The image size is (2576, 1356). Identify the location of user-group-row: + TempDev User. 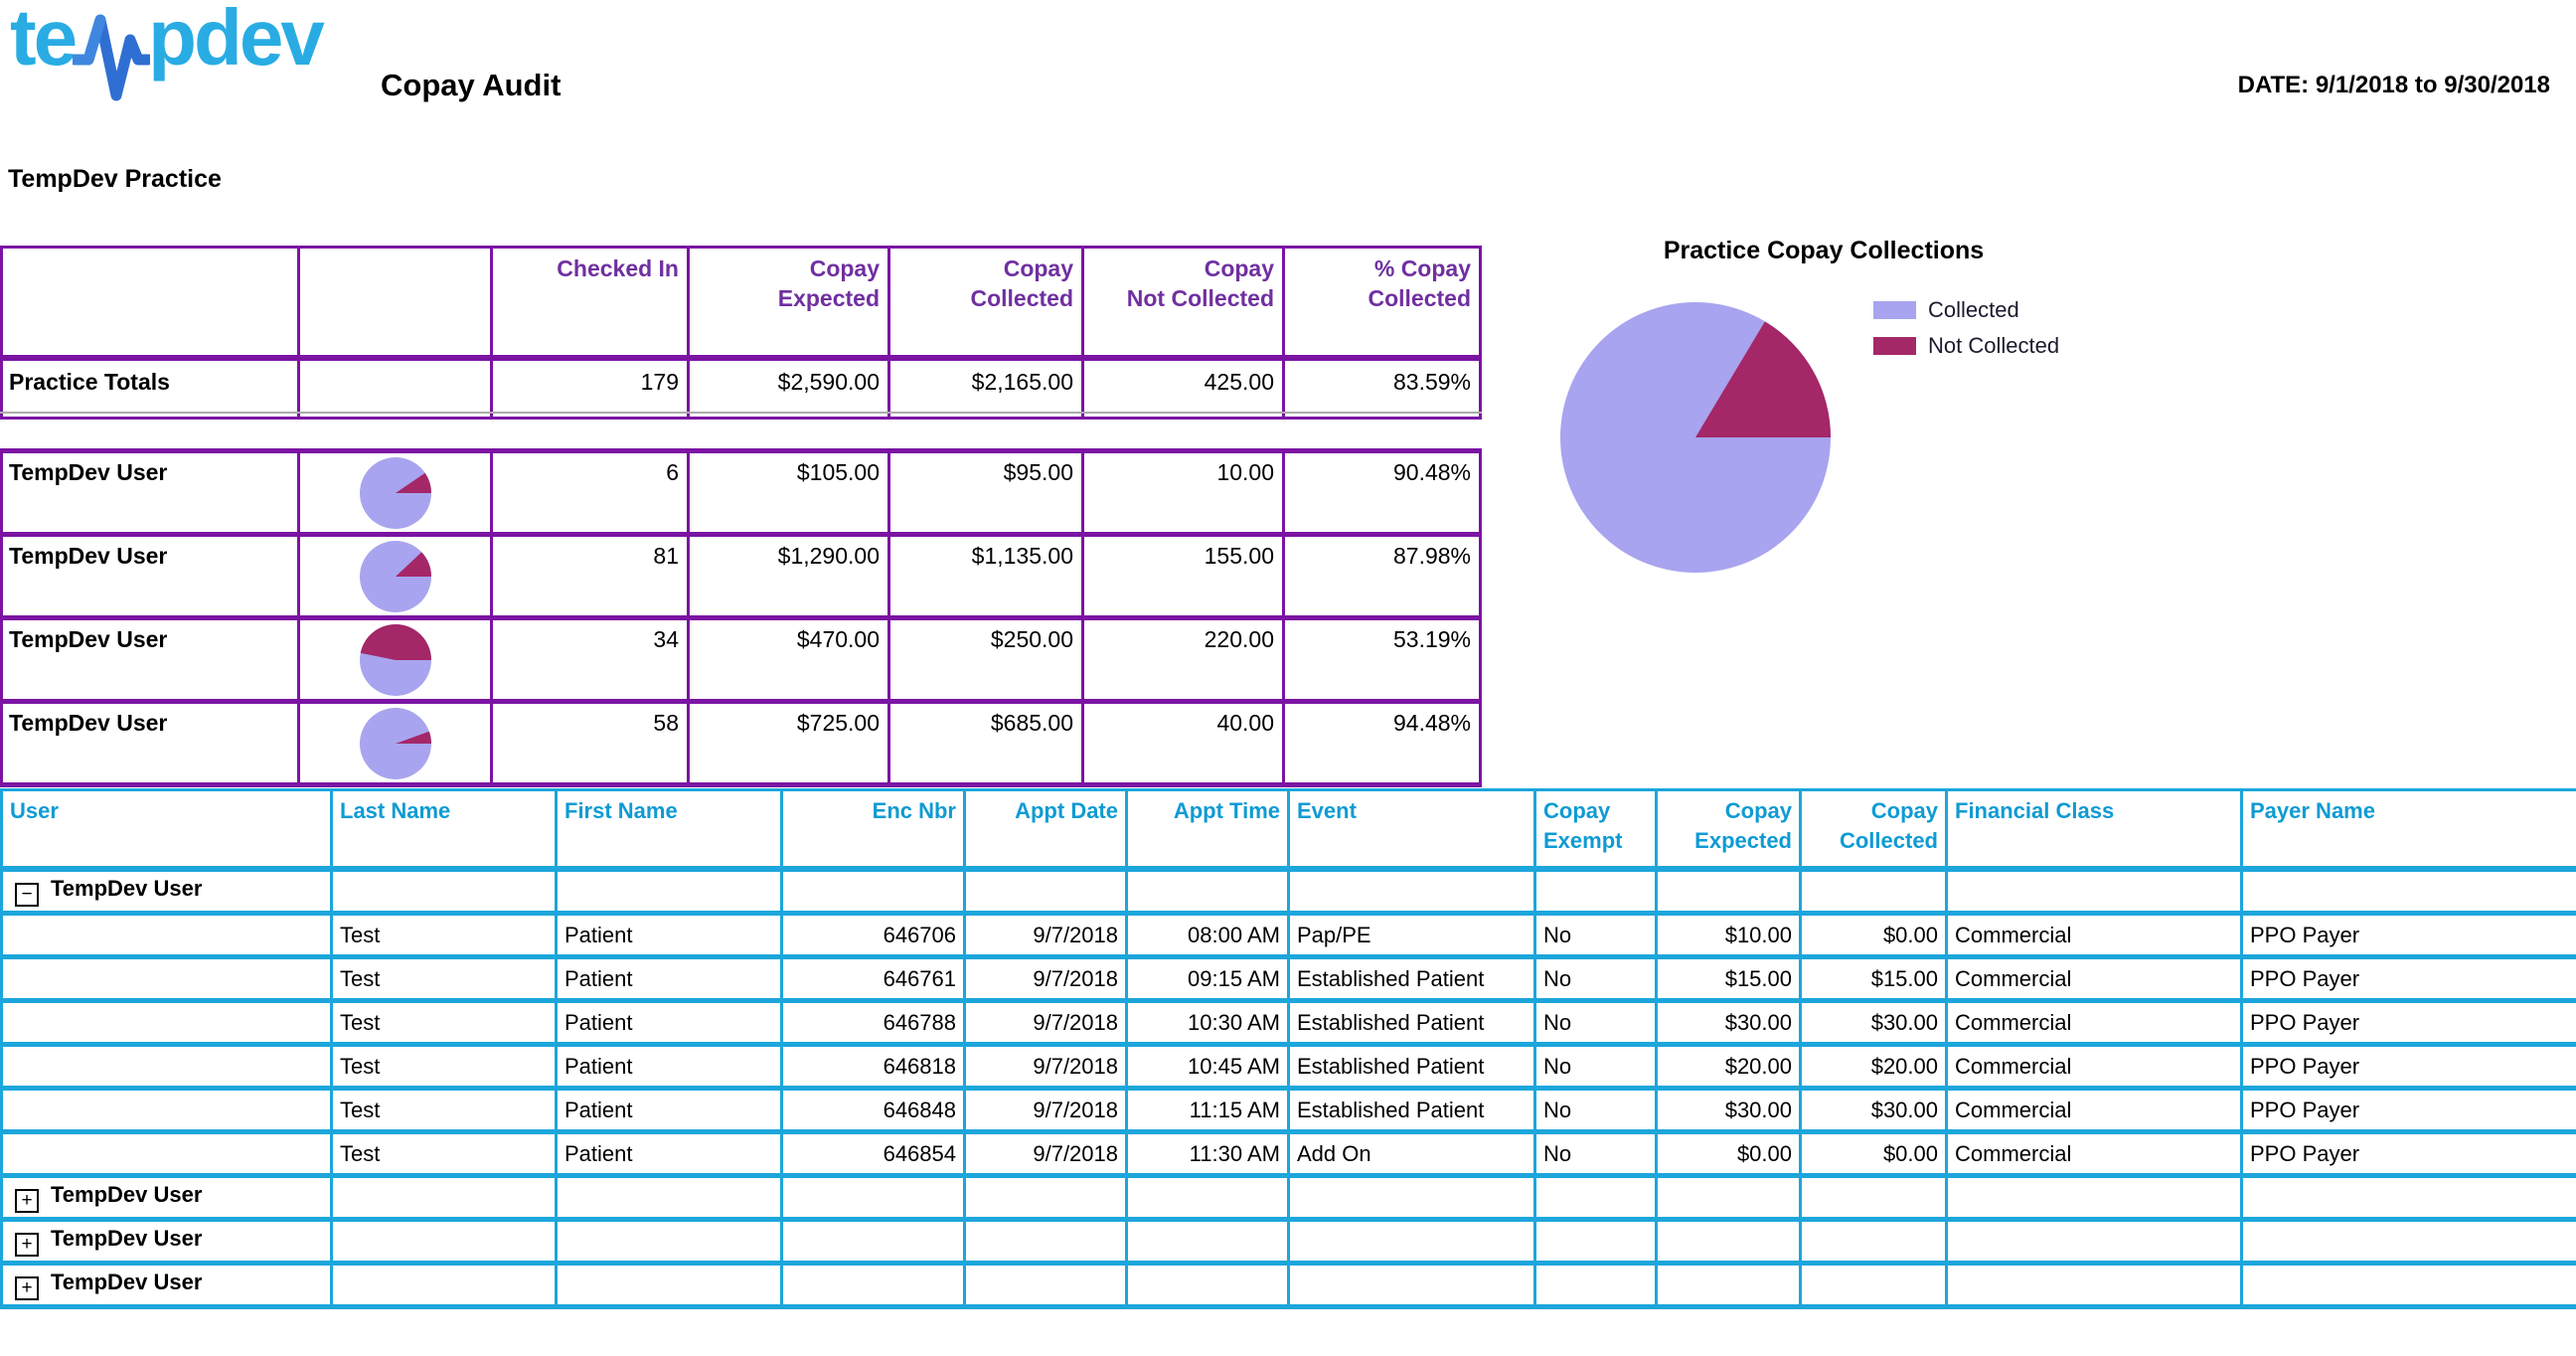
(1288, 1285).